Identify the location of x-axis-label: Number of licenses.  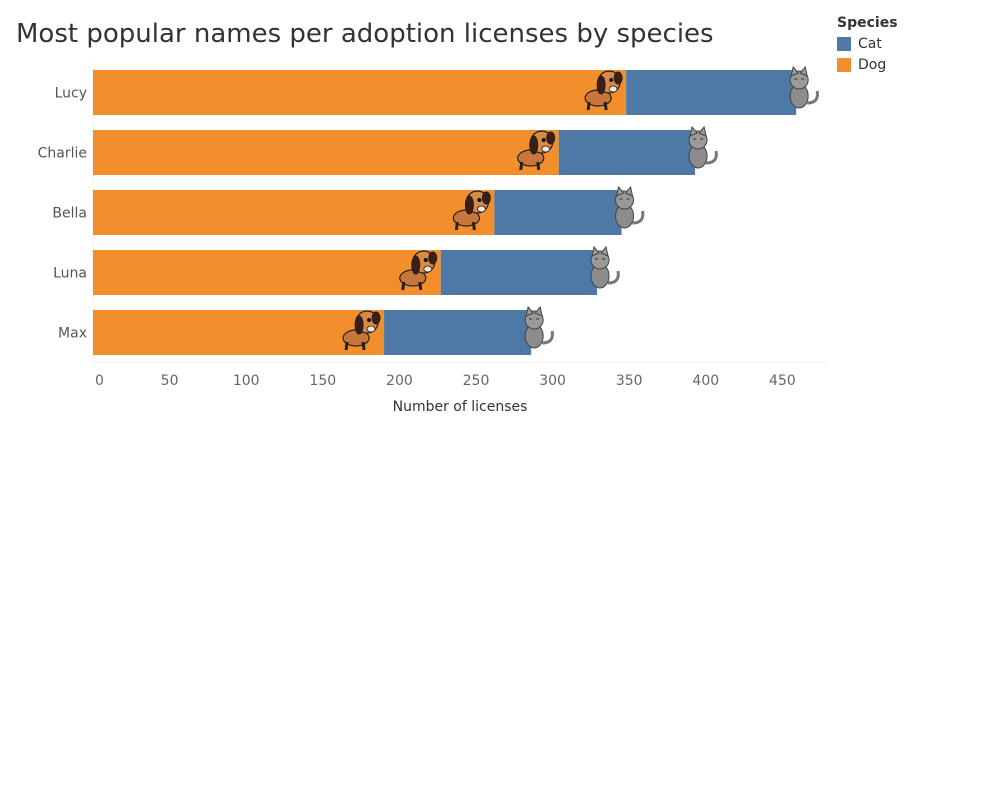
(460, 407).